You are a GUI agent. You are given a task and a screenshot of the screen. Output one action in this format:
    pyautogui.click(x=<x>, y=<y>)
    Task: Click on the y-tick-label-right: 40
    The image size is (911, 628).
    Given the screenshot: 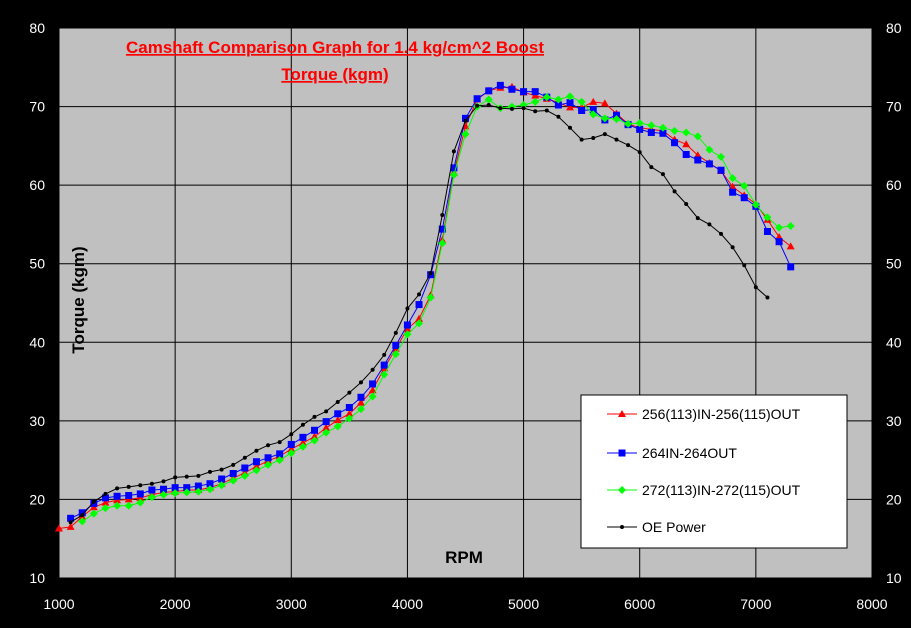 What is the action you would take?
    pyautogui.click(x=894, y=342)
    